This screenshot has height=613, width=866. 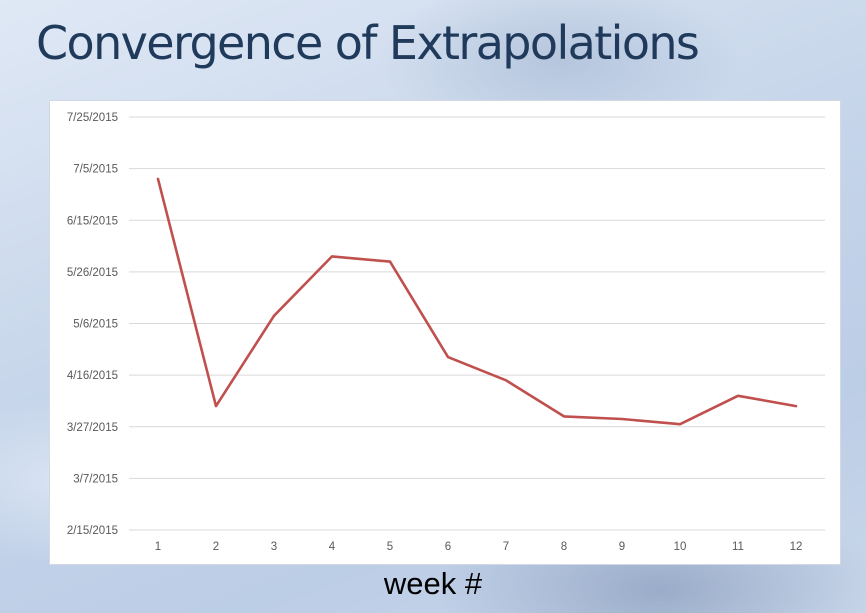 I want to click on y-tick-label: 3/7/2015, so click(x=95, y=479).